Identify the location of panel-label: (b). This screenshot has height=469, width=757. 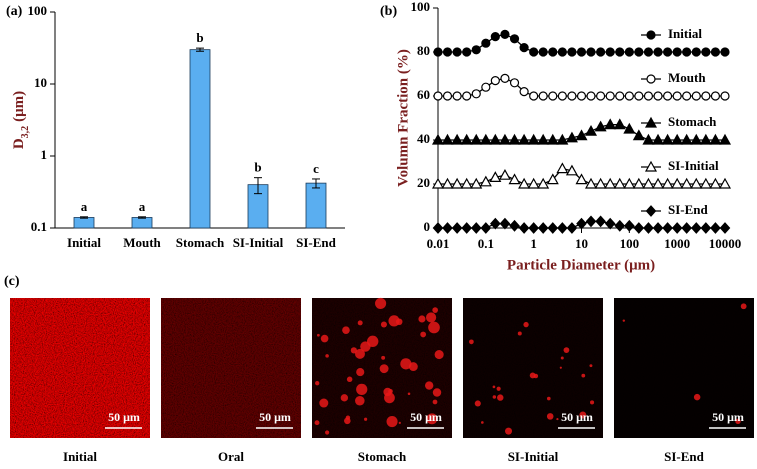
(388, 11).